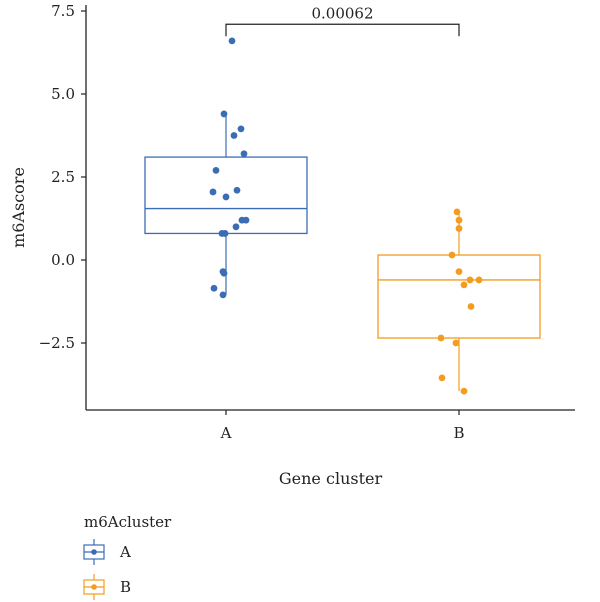  What do you see at coordinates (57, 343) in the screenshot?
I see `y-tick-label: −2.5` at bounding box center [57, 343].